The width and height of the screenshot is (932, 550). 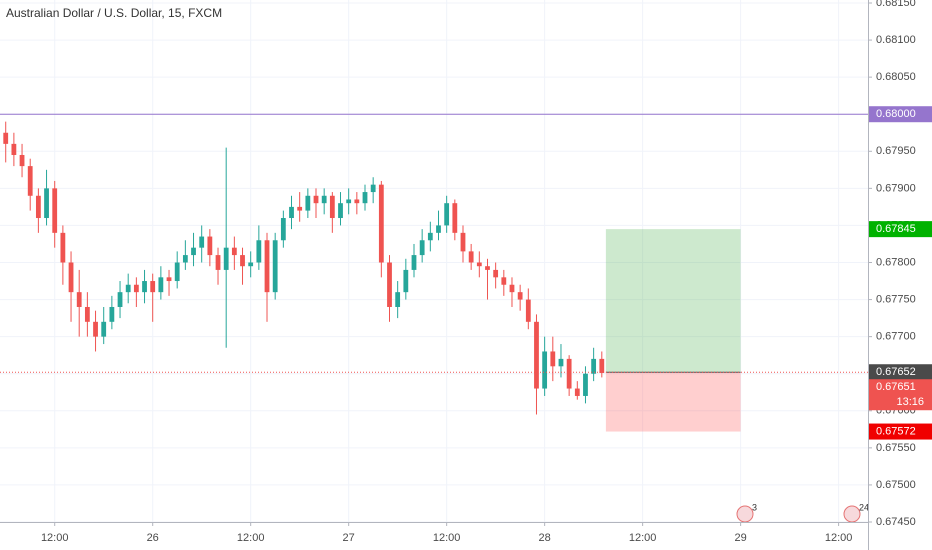 I want to click on last-price-label: 0.67651, so click(x=896, y=387).